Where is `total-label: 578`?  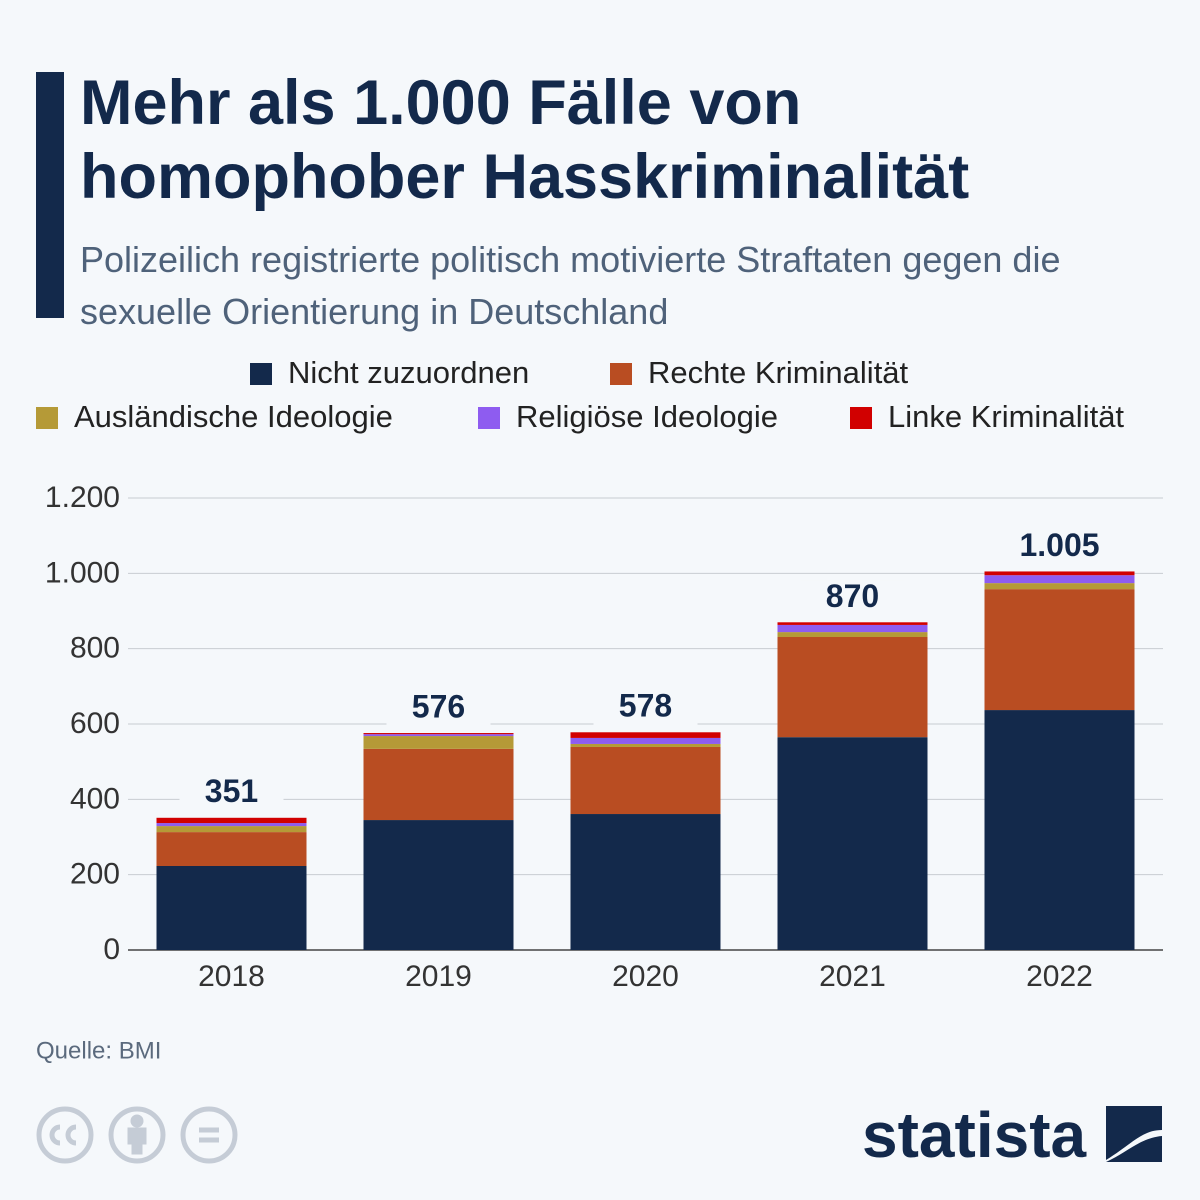
total-label: 578 is located at coordinates (645, 706).